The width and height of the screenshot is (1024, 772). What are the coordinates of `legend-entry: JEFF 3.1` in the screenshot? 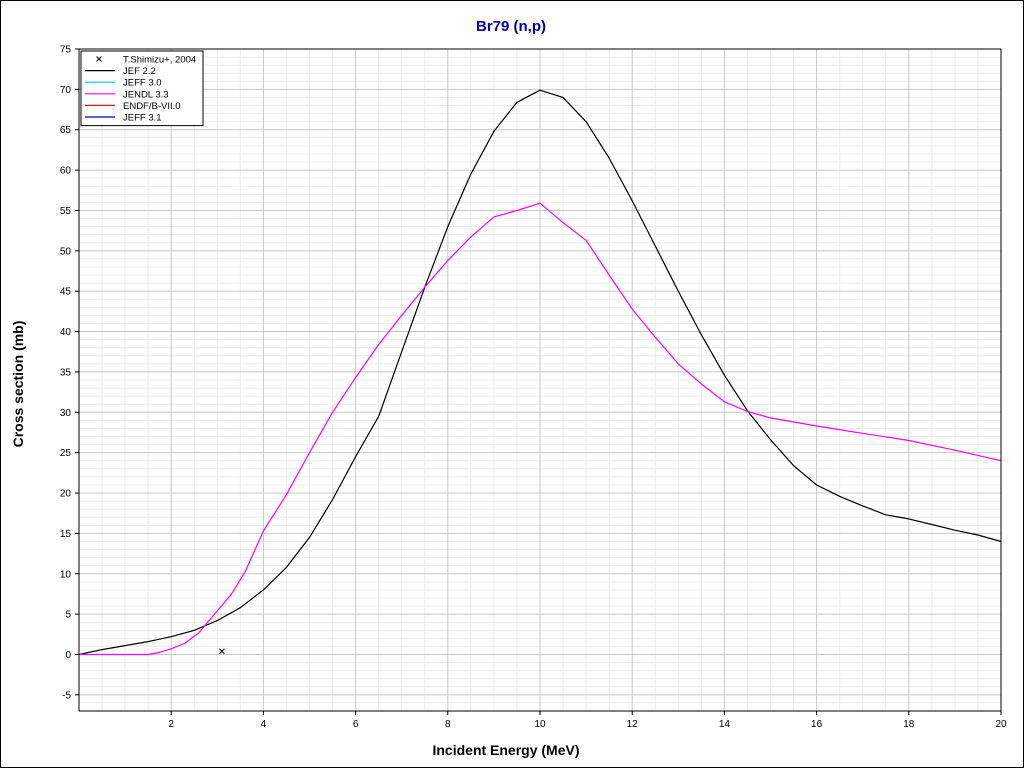 It's located at (123, 118).